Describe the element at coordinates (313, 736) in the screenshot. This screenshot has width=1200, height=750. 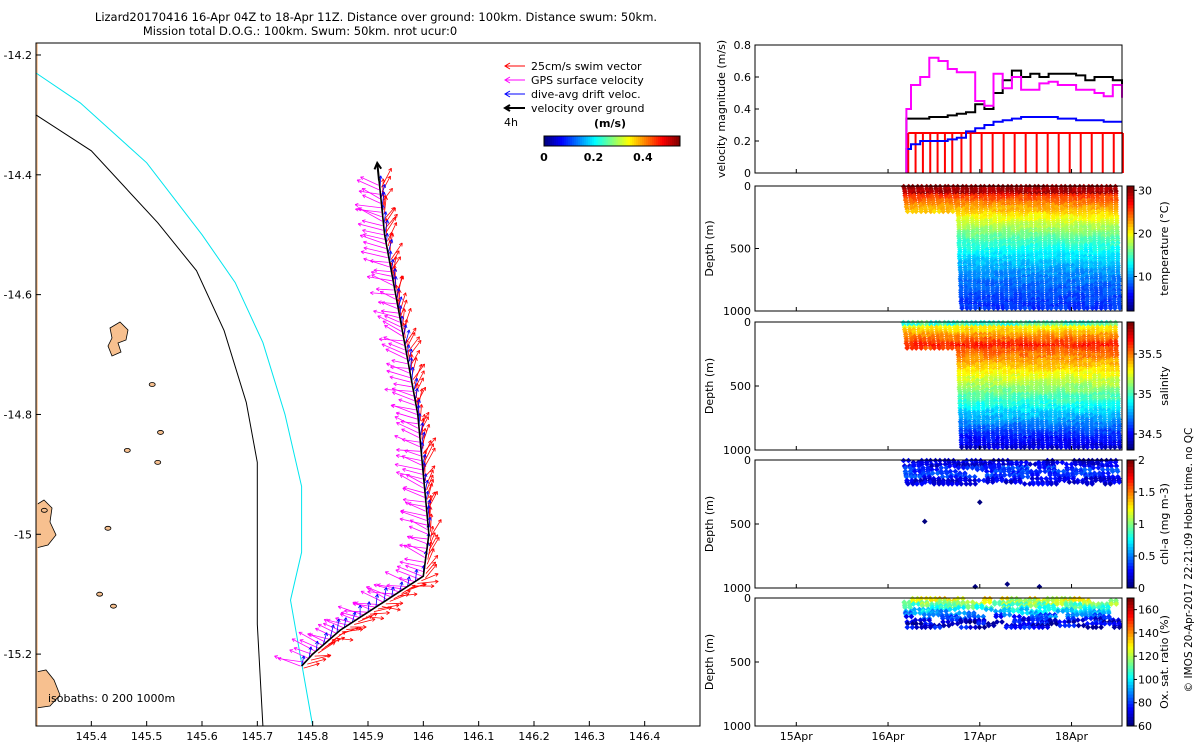
I see `x-tick-label: 145.8` at that location.